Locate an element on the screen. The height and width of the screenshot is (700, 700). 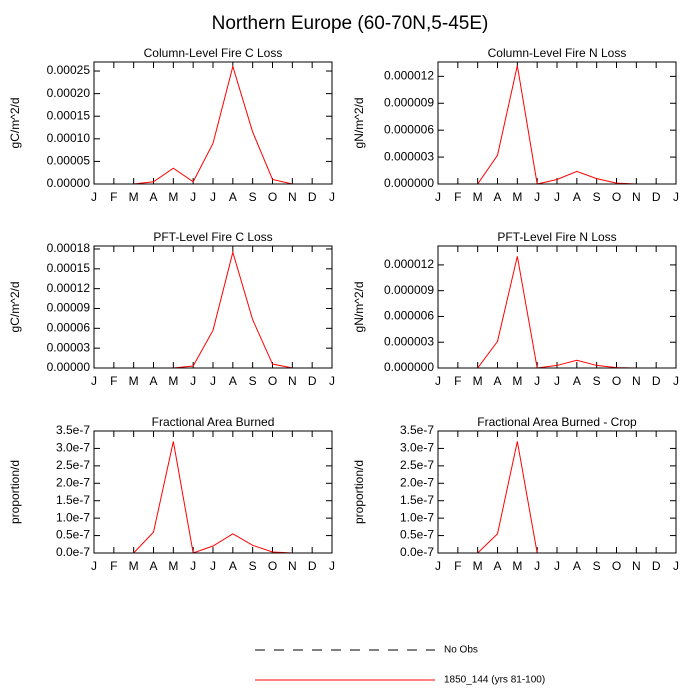
legend-label: 1850_144 (yrs 81-100) is located at coordinates (494, 680).